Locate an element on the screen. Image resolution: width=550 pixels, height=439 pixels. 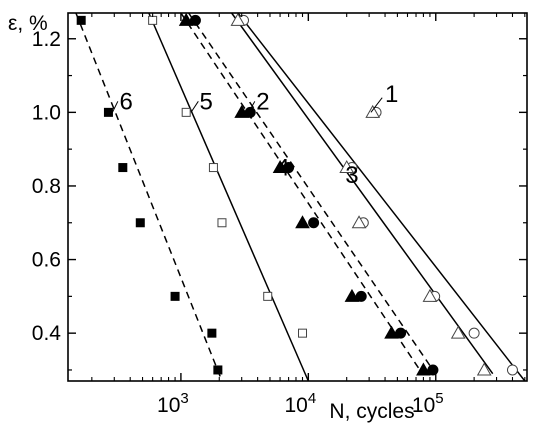
y-tick-label: 1.2 is located at coordinates (46, 39).